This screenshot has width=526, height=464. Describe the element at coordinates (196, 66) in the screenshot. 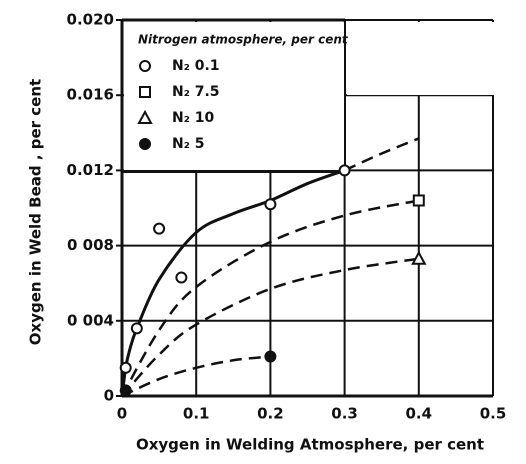

I see `legend-label: N₂ 0.1` at that location.